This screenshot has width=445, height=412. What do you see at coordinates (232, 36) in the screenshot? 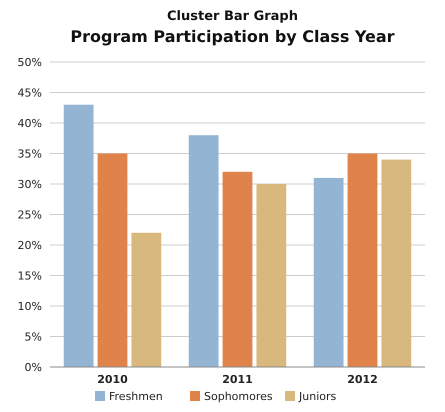
I see `chart-subtitle: Program Participation by Class Year` at bounding box center [232, 36].